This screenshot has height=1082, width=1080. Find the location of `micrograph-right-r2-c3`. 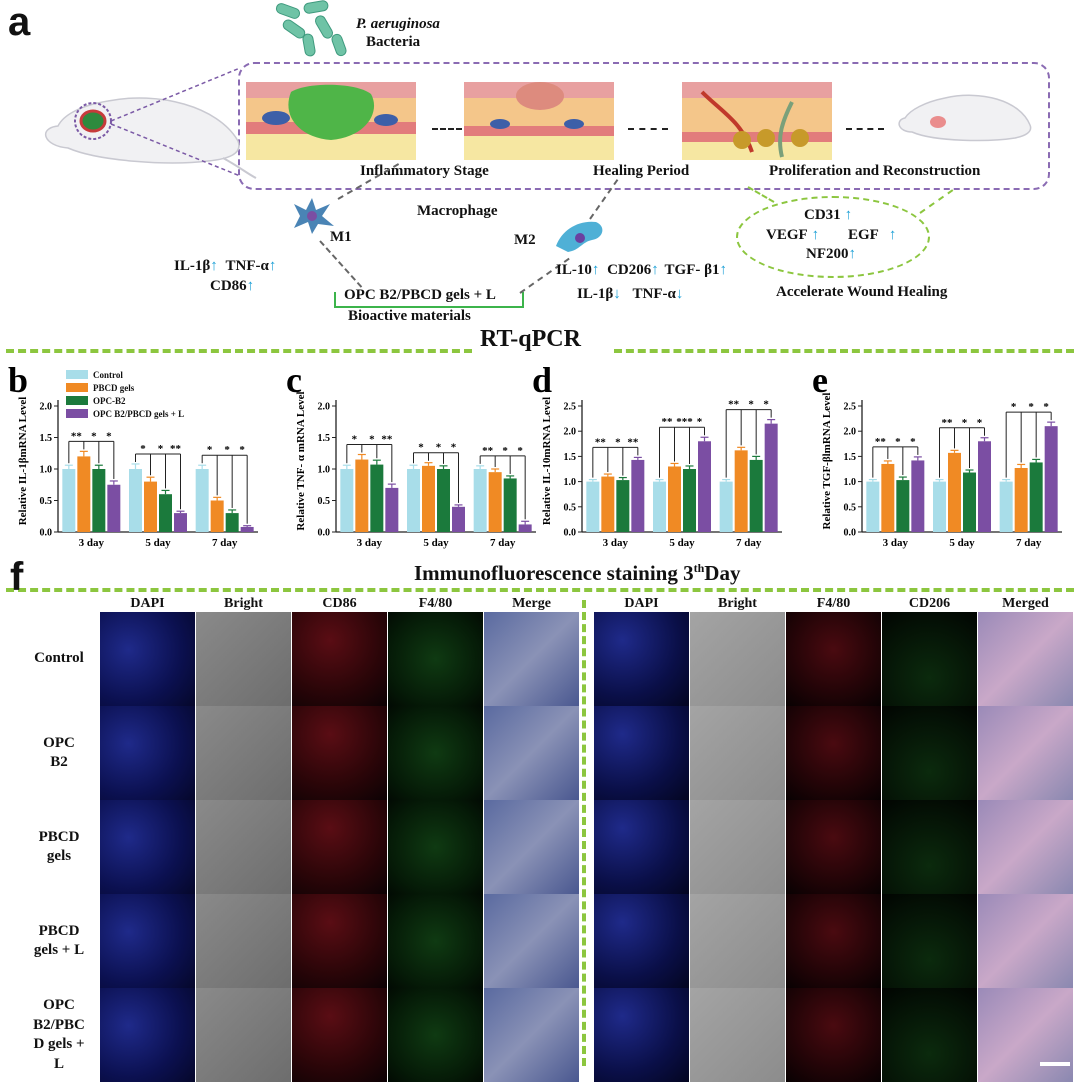

micrograph-right-r2-c3 is located at coordinates (929, 847).